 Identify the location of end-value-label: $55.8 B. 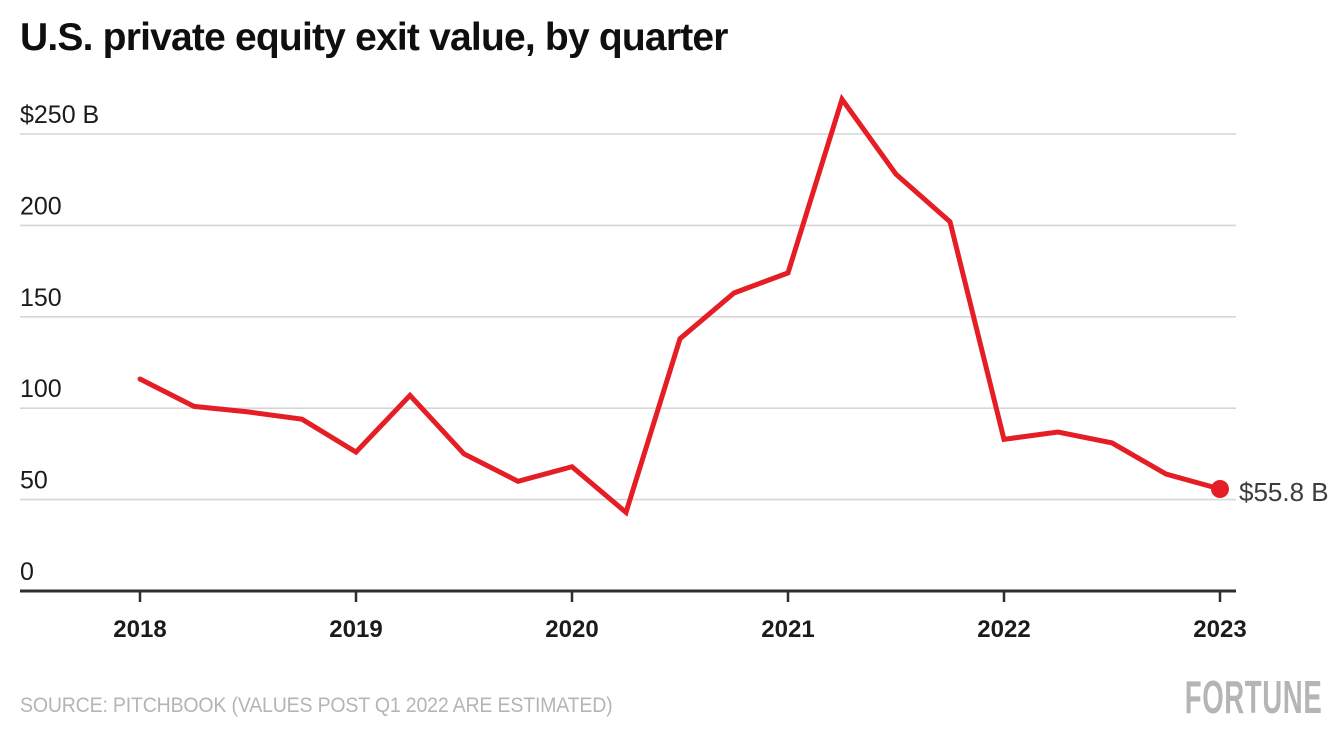
(1284, 492).